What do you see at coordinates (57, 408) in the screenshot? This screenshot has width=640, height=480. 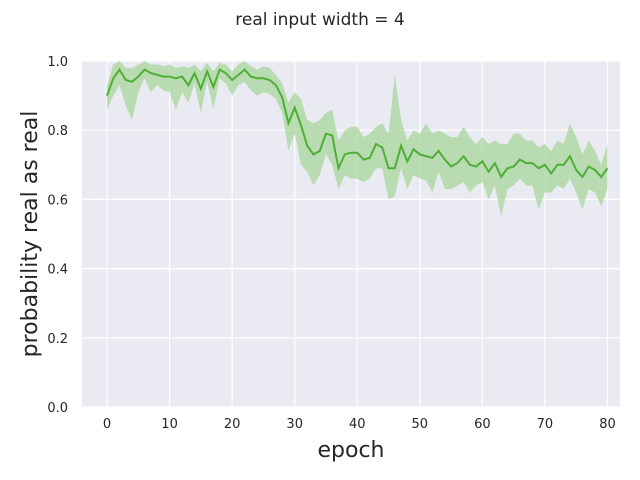 I see `y-tick-label: 0.0` at bounding box center [57, 408].